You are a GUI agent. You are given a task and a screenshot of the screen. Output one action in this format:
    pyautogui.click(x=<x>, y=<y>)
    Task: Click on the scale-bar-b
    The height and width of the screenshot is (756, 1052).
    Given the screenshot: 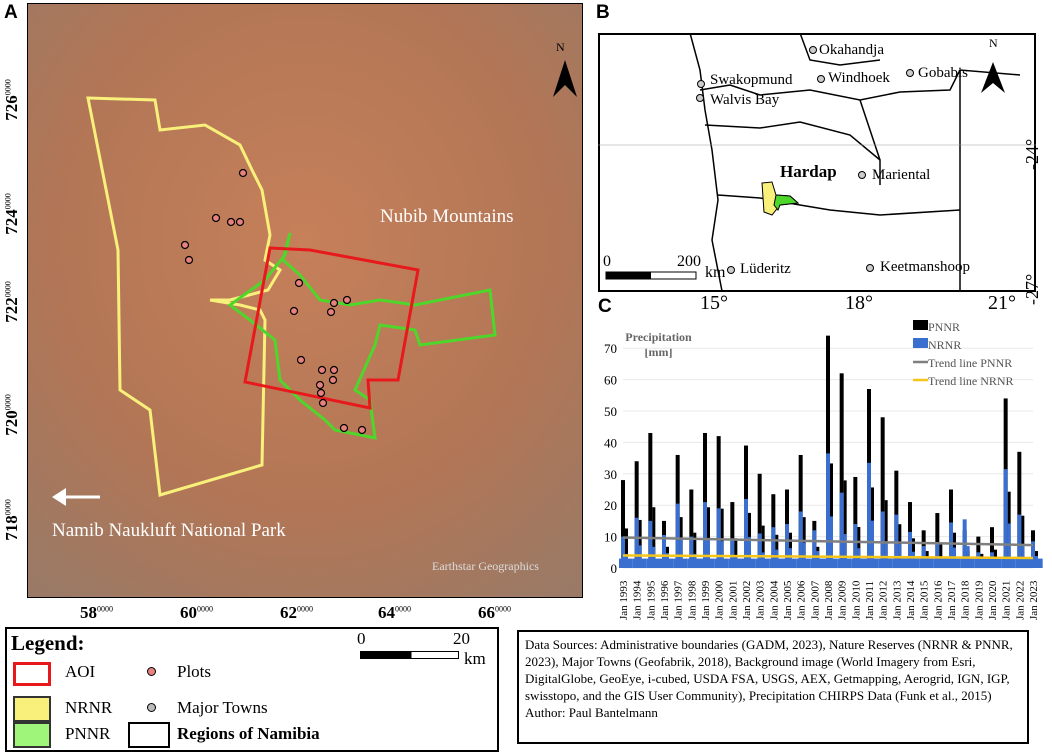 What is the action you would take?
    pyautogui.click(x=628, y=275)
    